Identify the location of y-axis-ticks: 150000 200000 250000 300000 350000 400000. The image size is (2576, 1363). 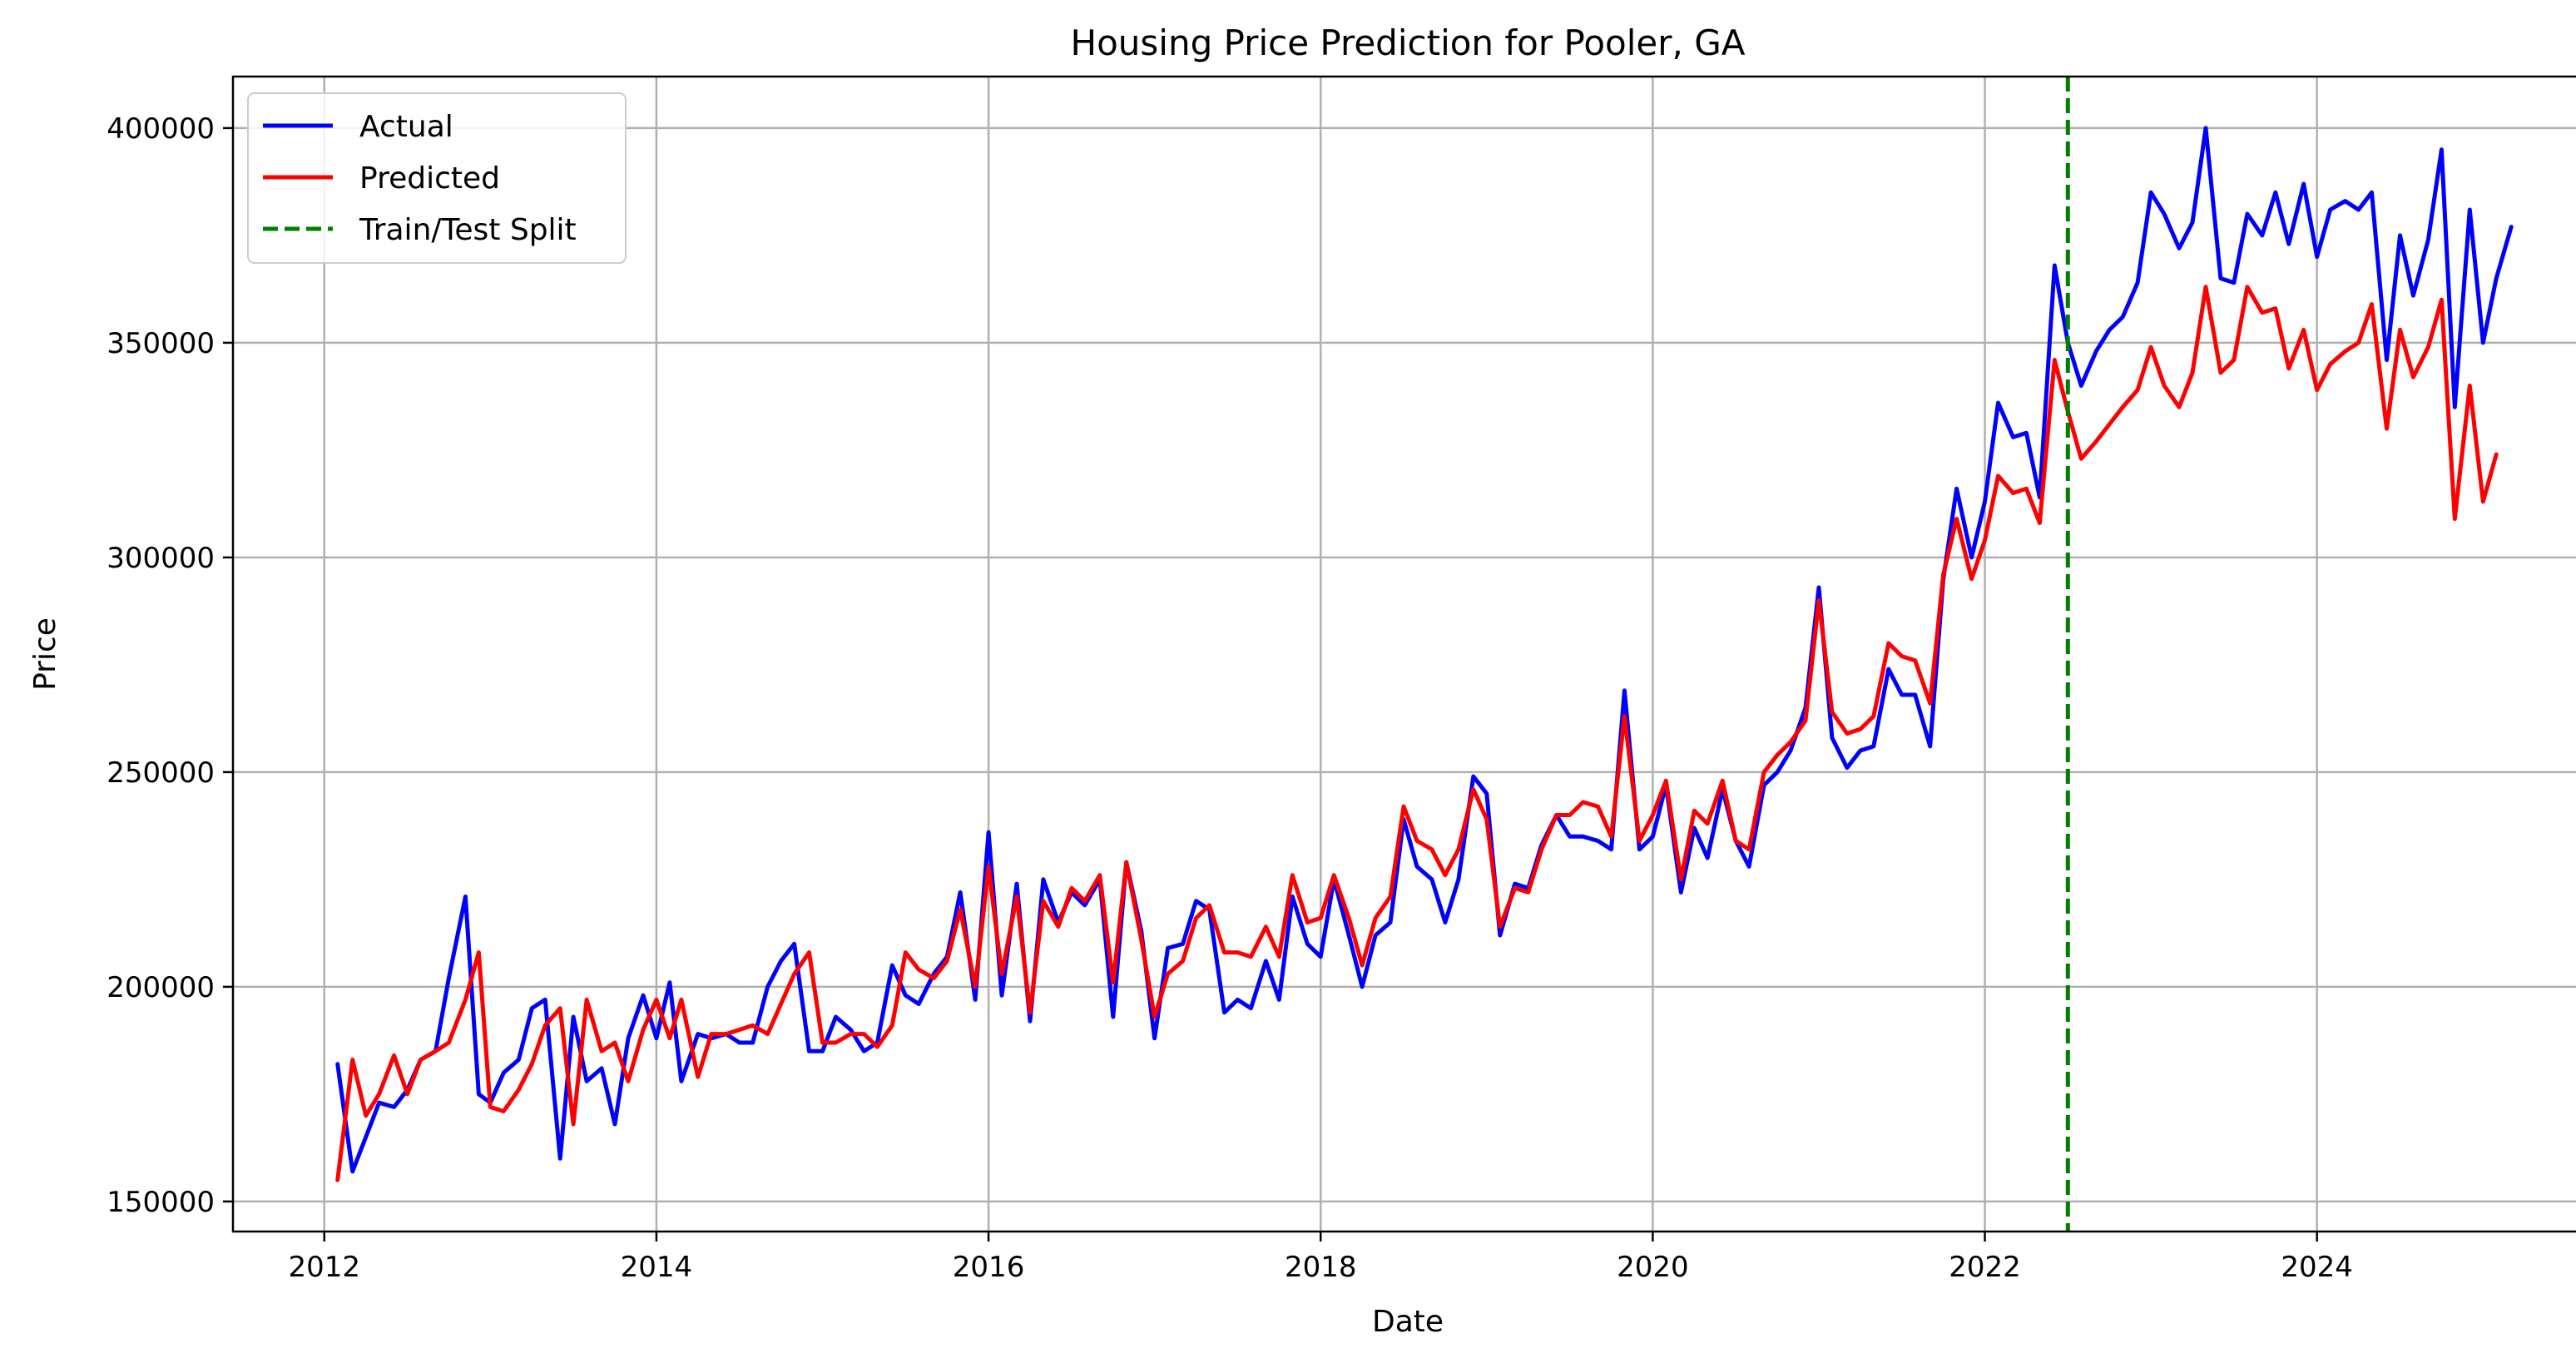
(170, 665).